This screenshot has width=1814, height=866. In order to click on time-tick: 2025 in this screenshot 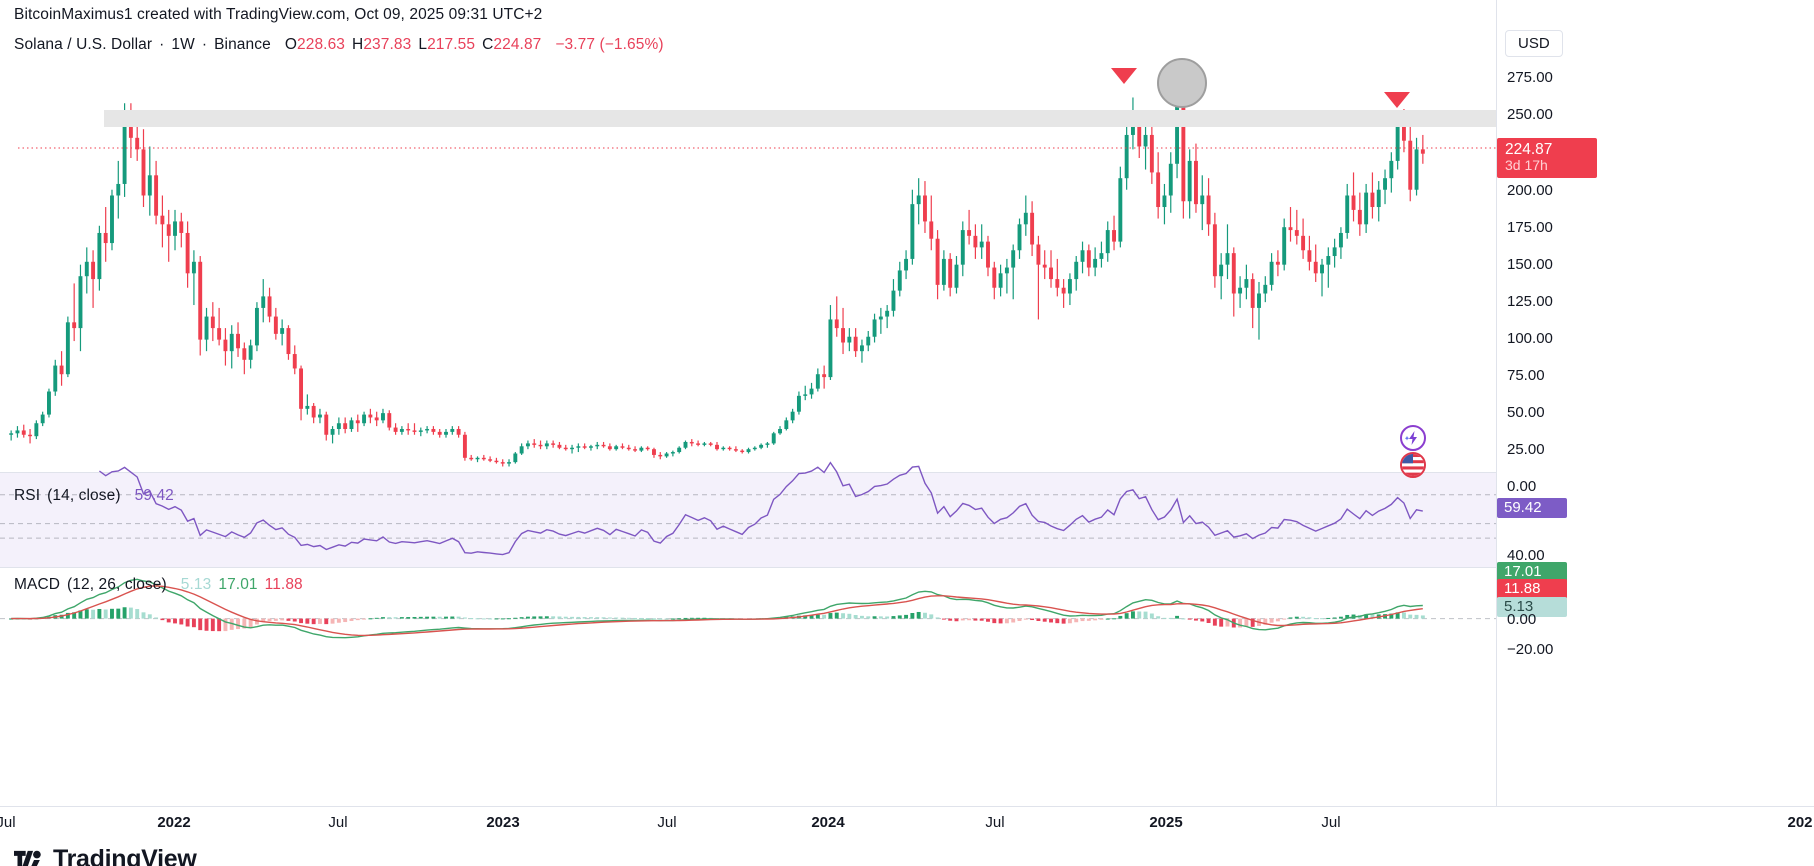, I will do `click(1166, 822)`.